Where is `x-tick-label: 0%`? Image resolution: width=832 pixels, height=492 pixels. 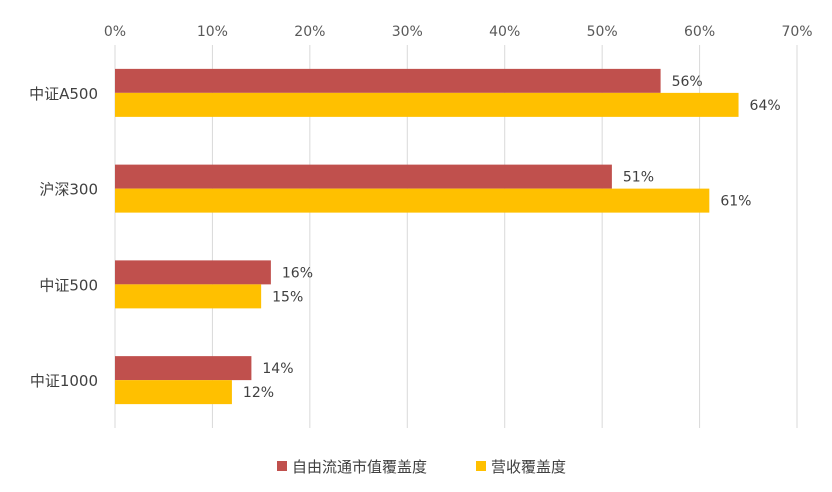 x-tick-label: 0% is located at coordinates (115, 32).